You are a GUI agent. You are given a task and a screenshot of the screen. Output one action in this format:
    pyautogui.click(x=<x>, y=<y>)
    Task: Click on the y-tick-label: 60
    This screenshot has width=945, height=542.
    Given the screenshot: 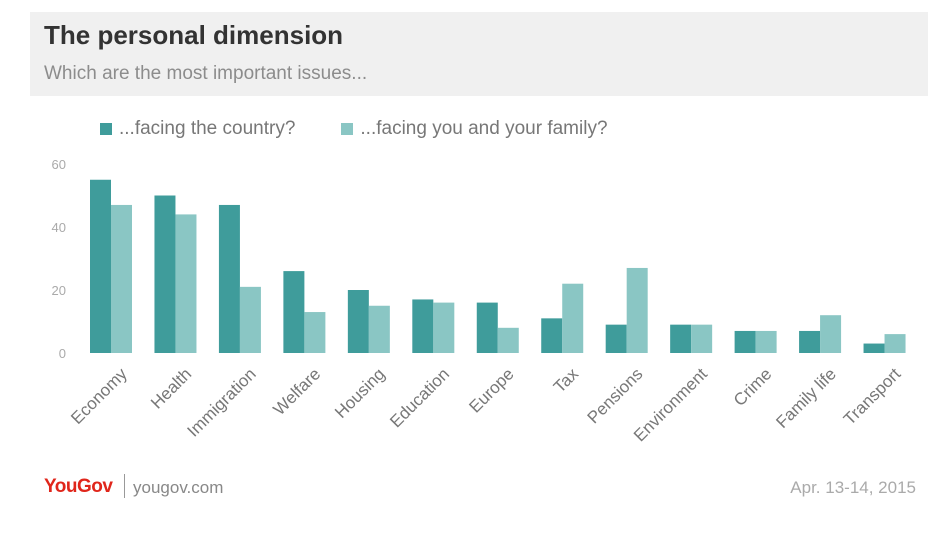 What is the action you would take?
    pyautogui.click(x=59, y=164)
    